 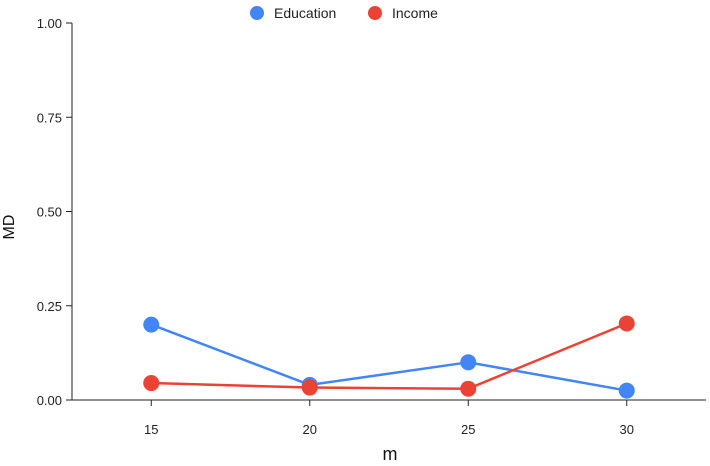 I want to click on legend: Education Income, so click(x=344, y=13).